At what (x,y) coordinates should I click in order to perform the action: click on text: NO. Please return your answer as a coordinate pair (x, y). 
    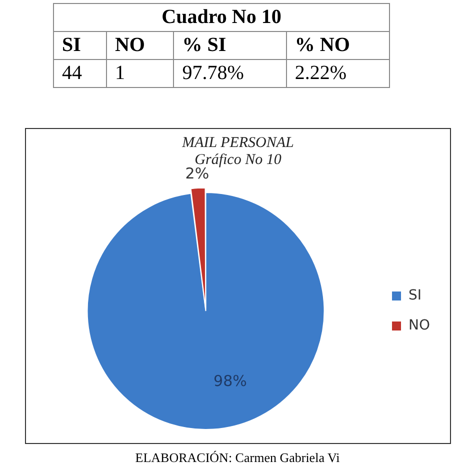
    Looking at the image, I should click on (140, 46).